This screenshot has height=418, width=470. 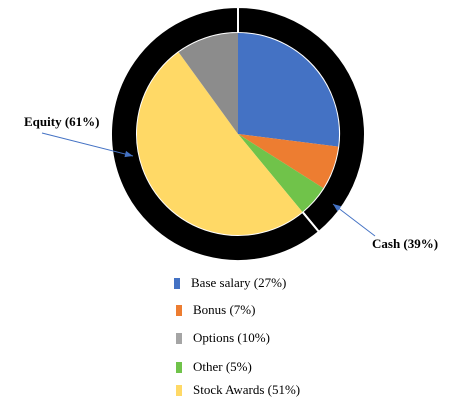 I want to click on cash-arrow, so click(x=354, y=220).